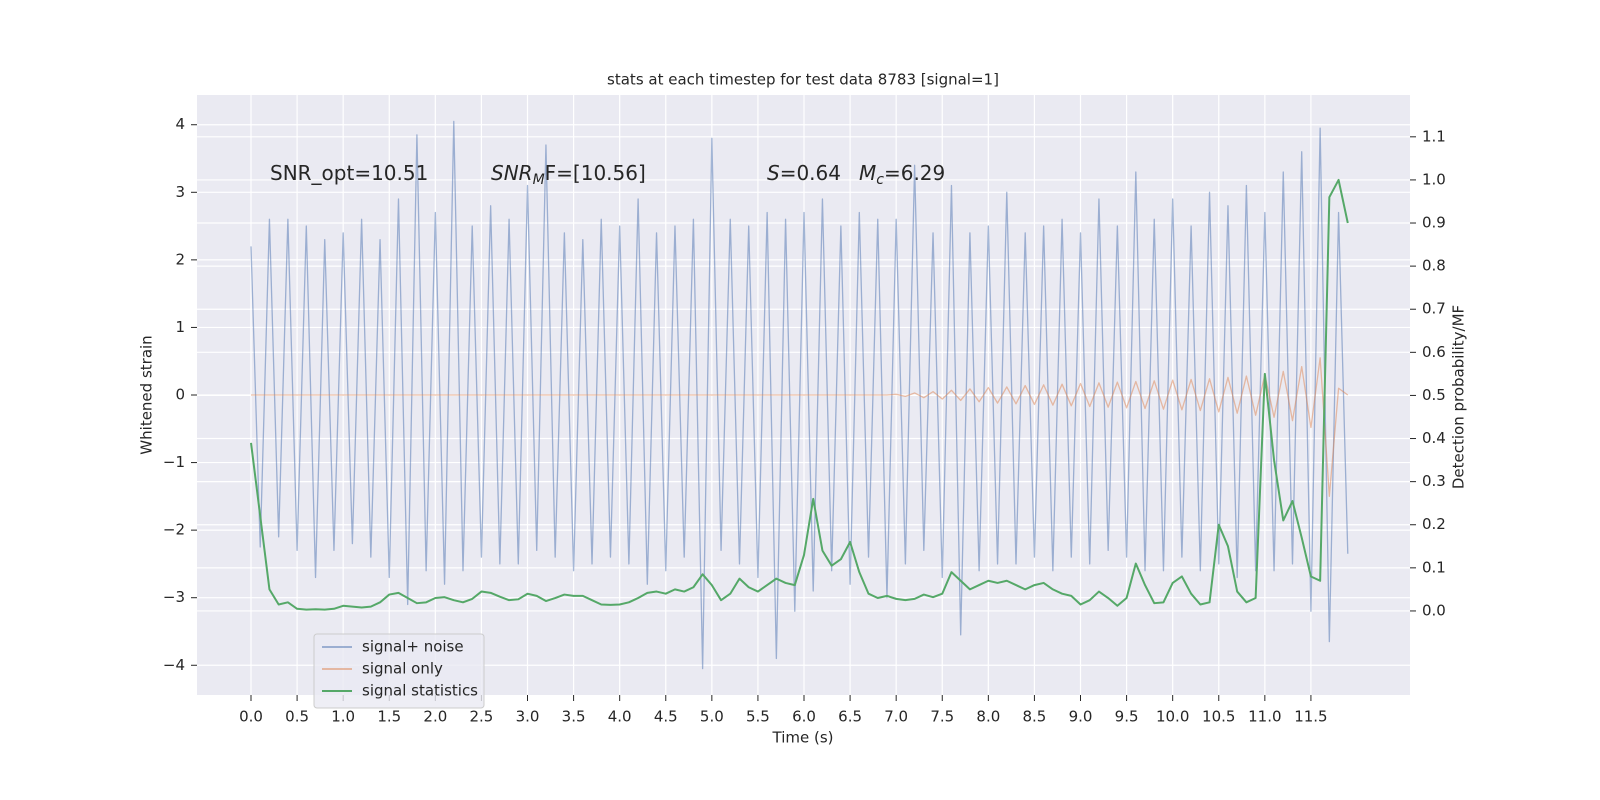 Image resolution: width=1600 pixels, height=800 pixels. What do you see at coordinates (773, 173) in the screenshot?
I see `annotation-part: S` at bounding box center [773, 173].